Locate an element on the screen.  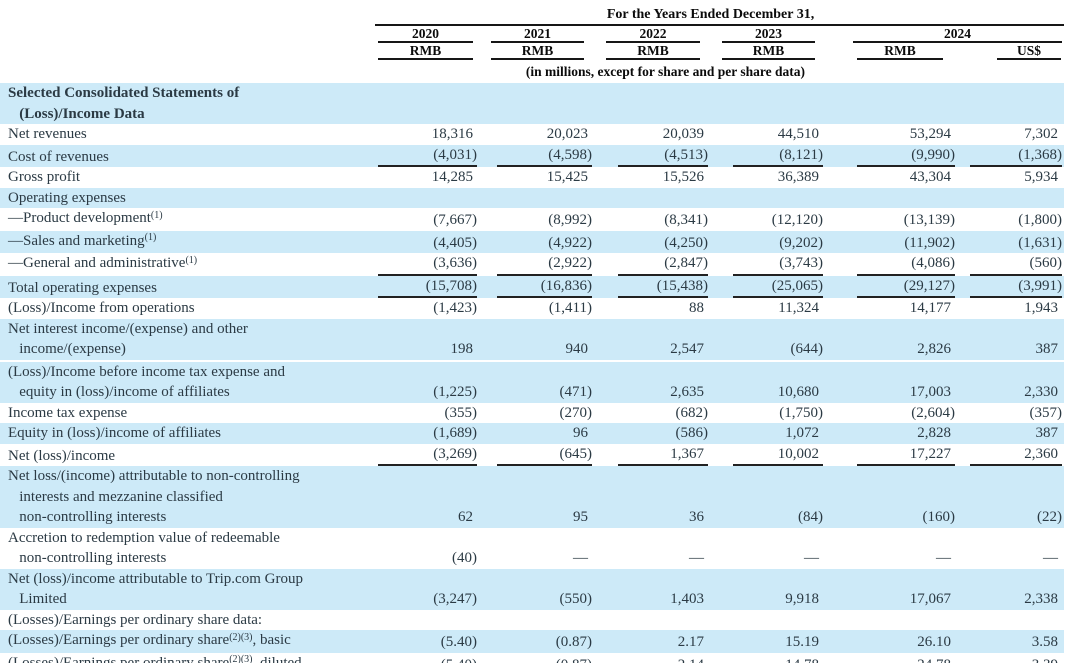
value-cell: 36 is located at coordinates (650, 497).